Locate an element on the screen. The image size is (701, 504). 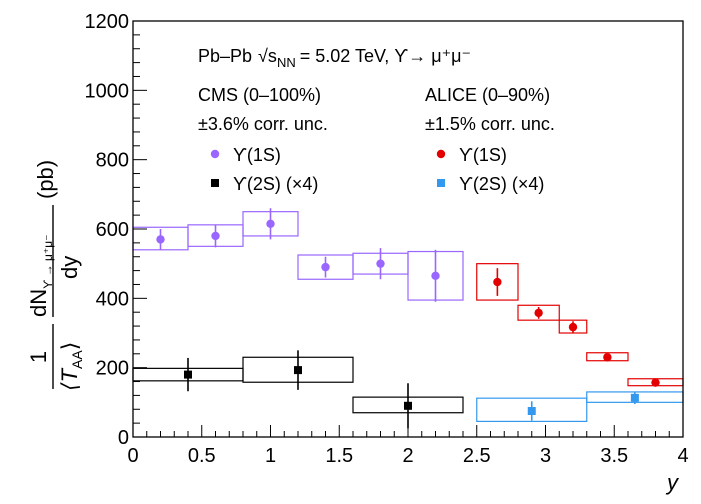
y-tick-label: 200 is located at coordinates (112, 369).